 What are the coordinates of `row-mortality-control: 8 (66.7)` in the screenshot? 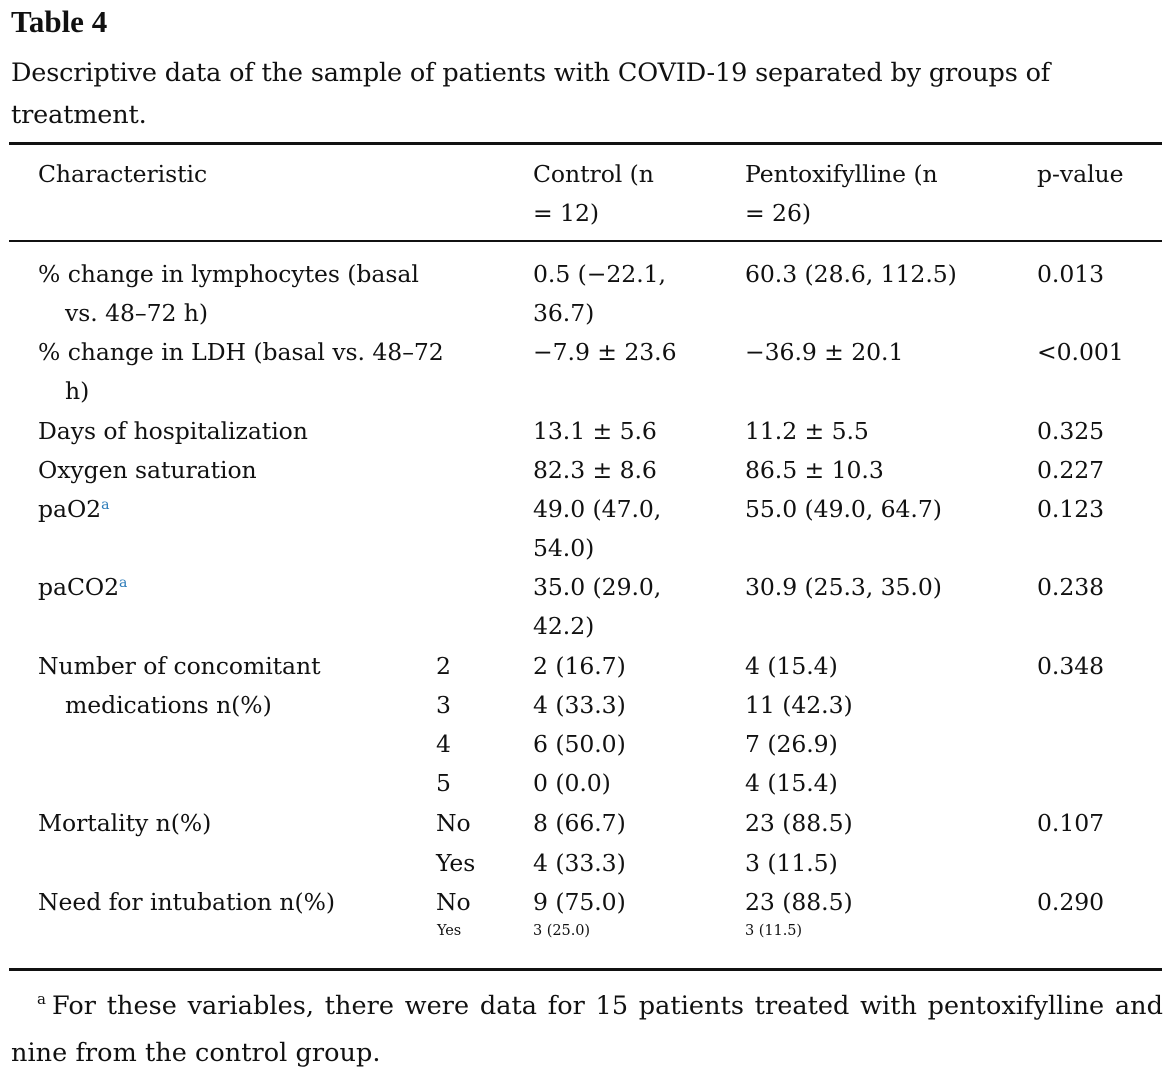 It's located at (579, 823).